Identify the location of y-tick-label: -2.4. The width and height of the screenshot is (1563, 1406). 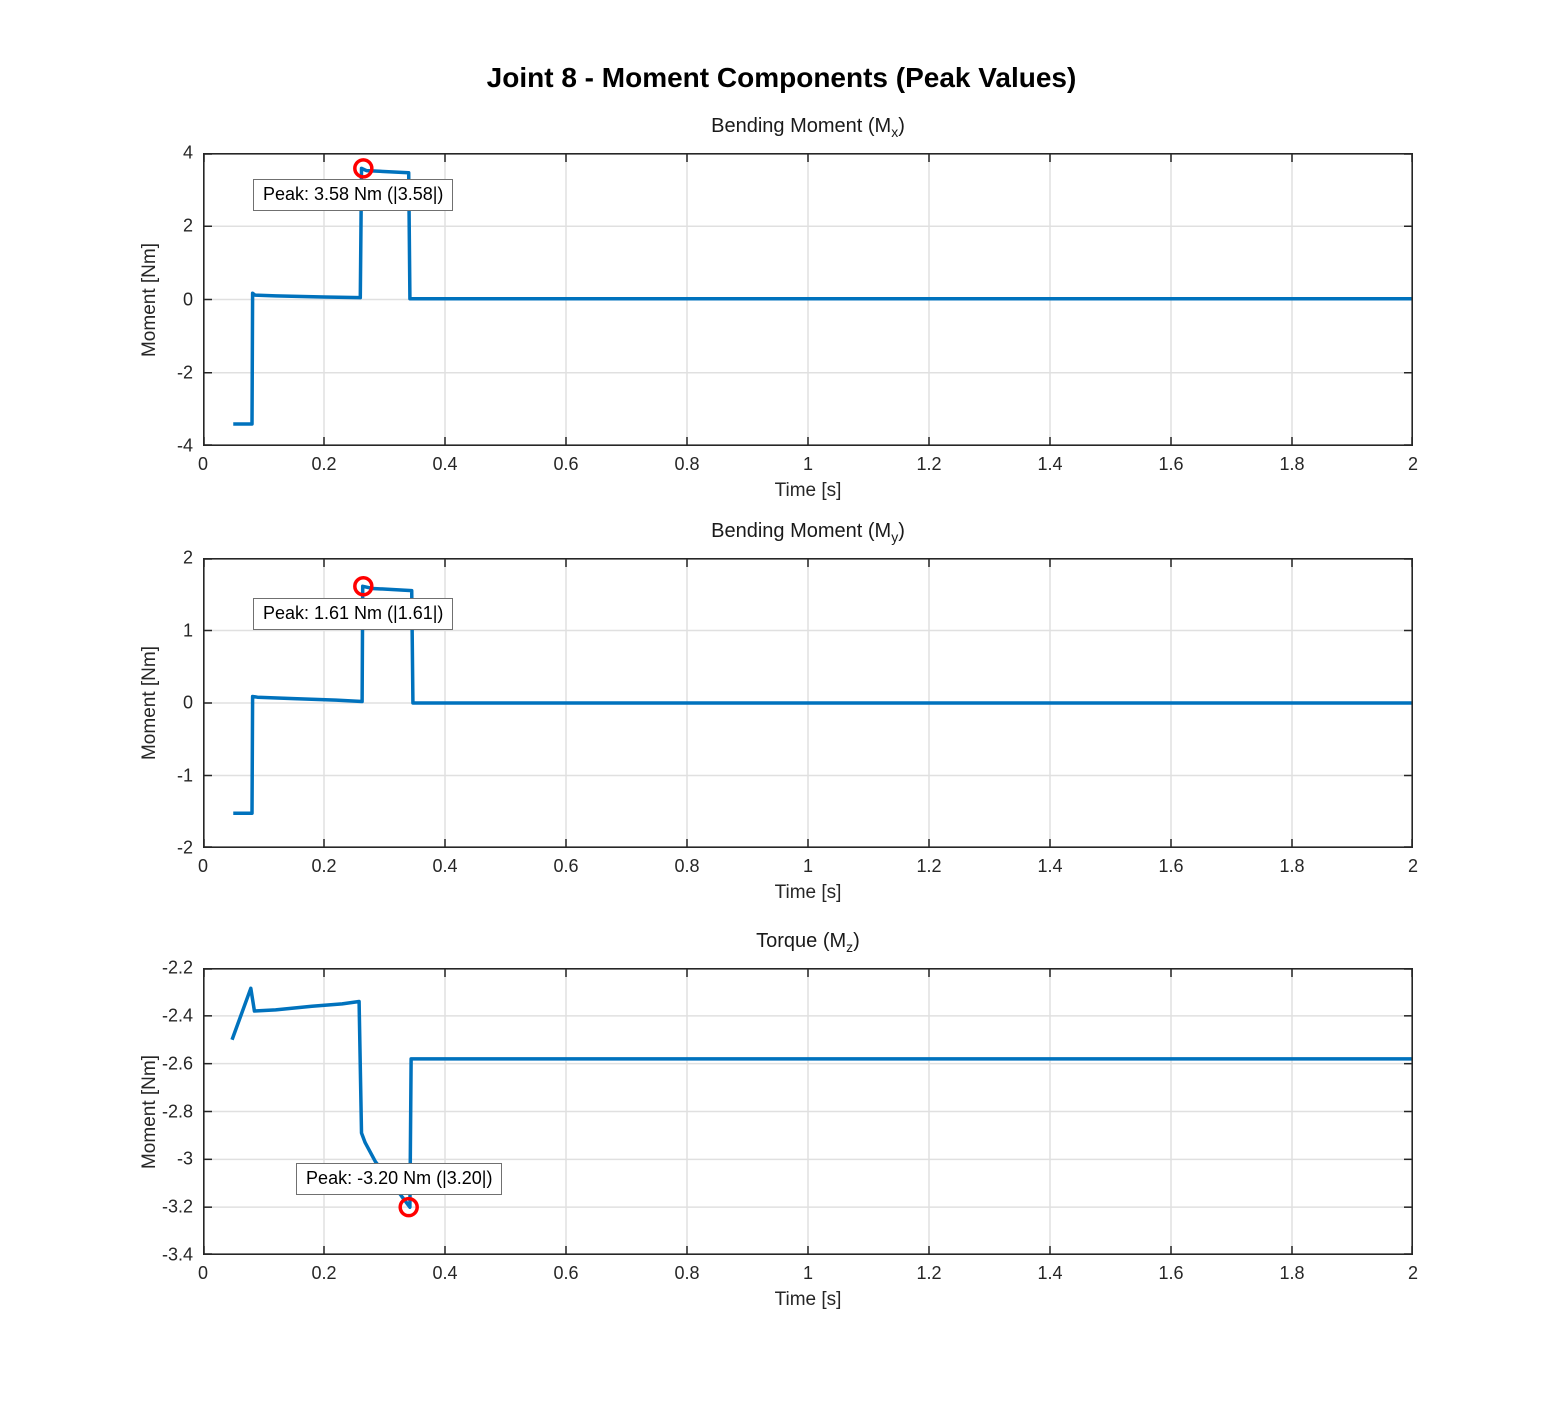
(177, 1015).